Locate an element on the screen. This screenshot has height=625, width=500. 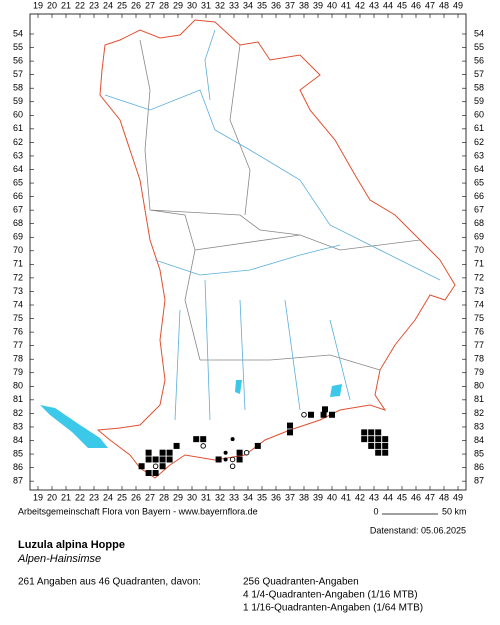
y-tick-label: 55 is located at coordinates (479, 47).